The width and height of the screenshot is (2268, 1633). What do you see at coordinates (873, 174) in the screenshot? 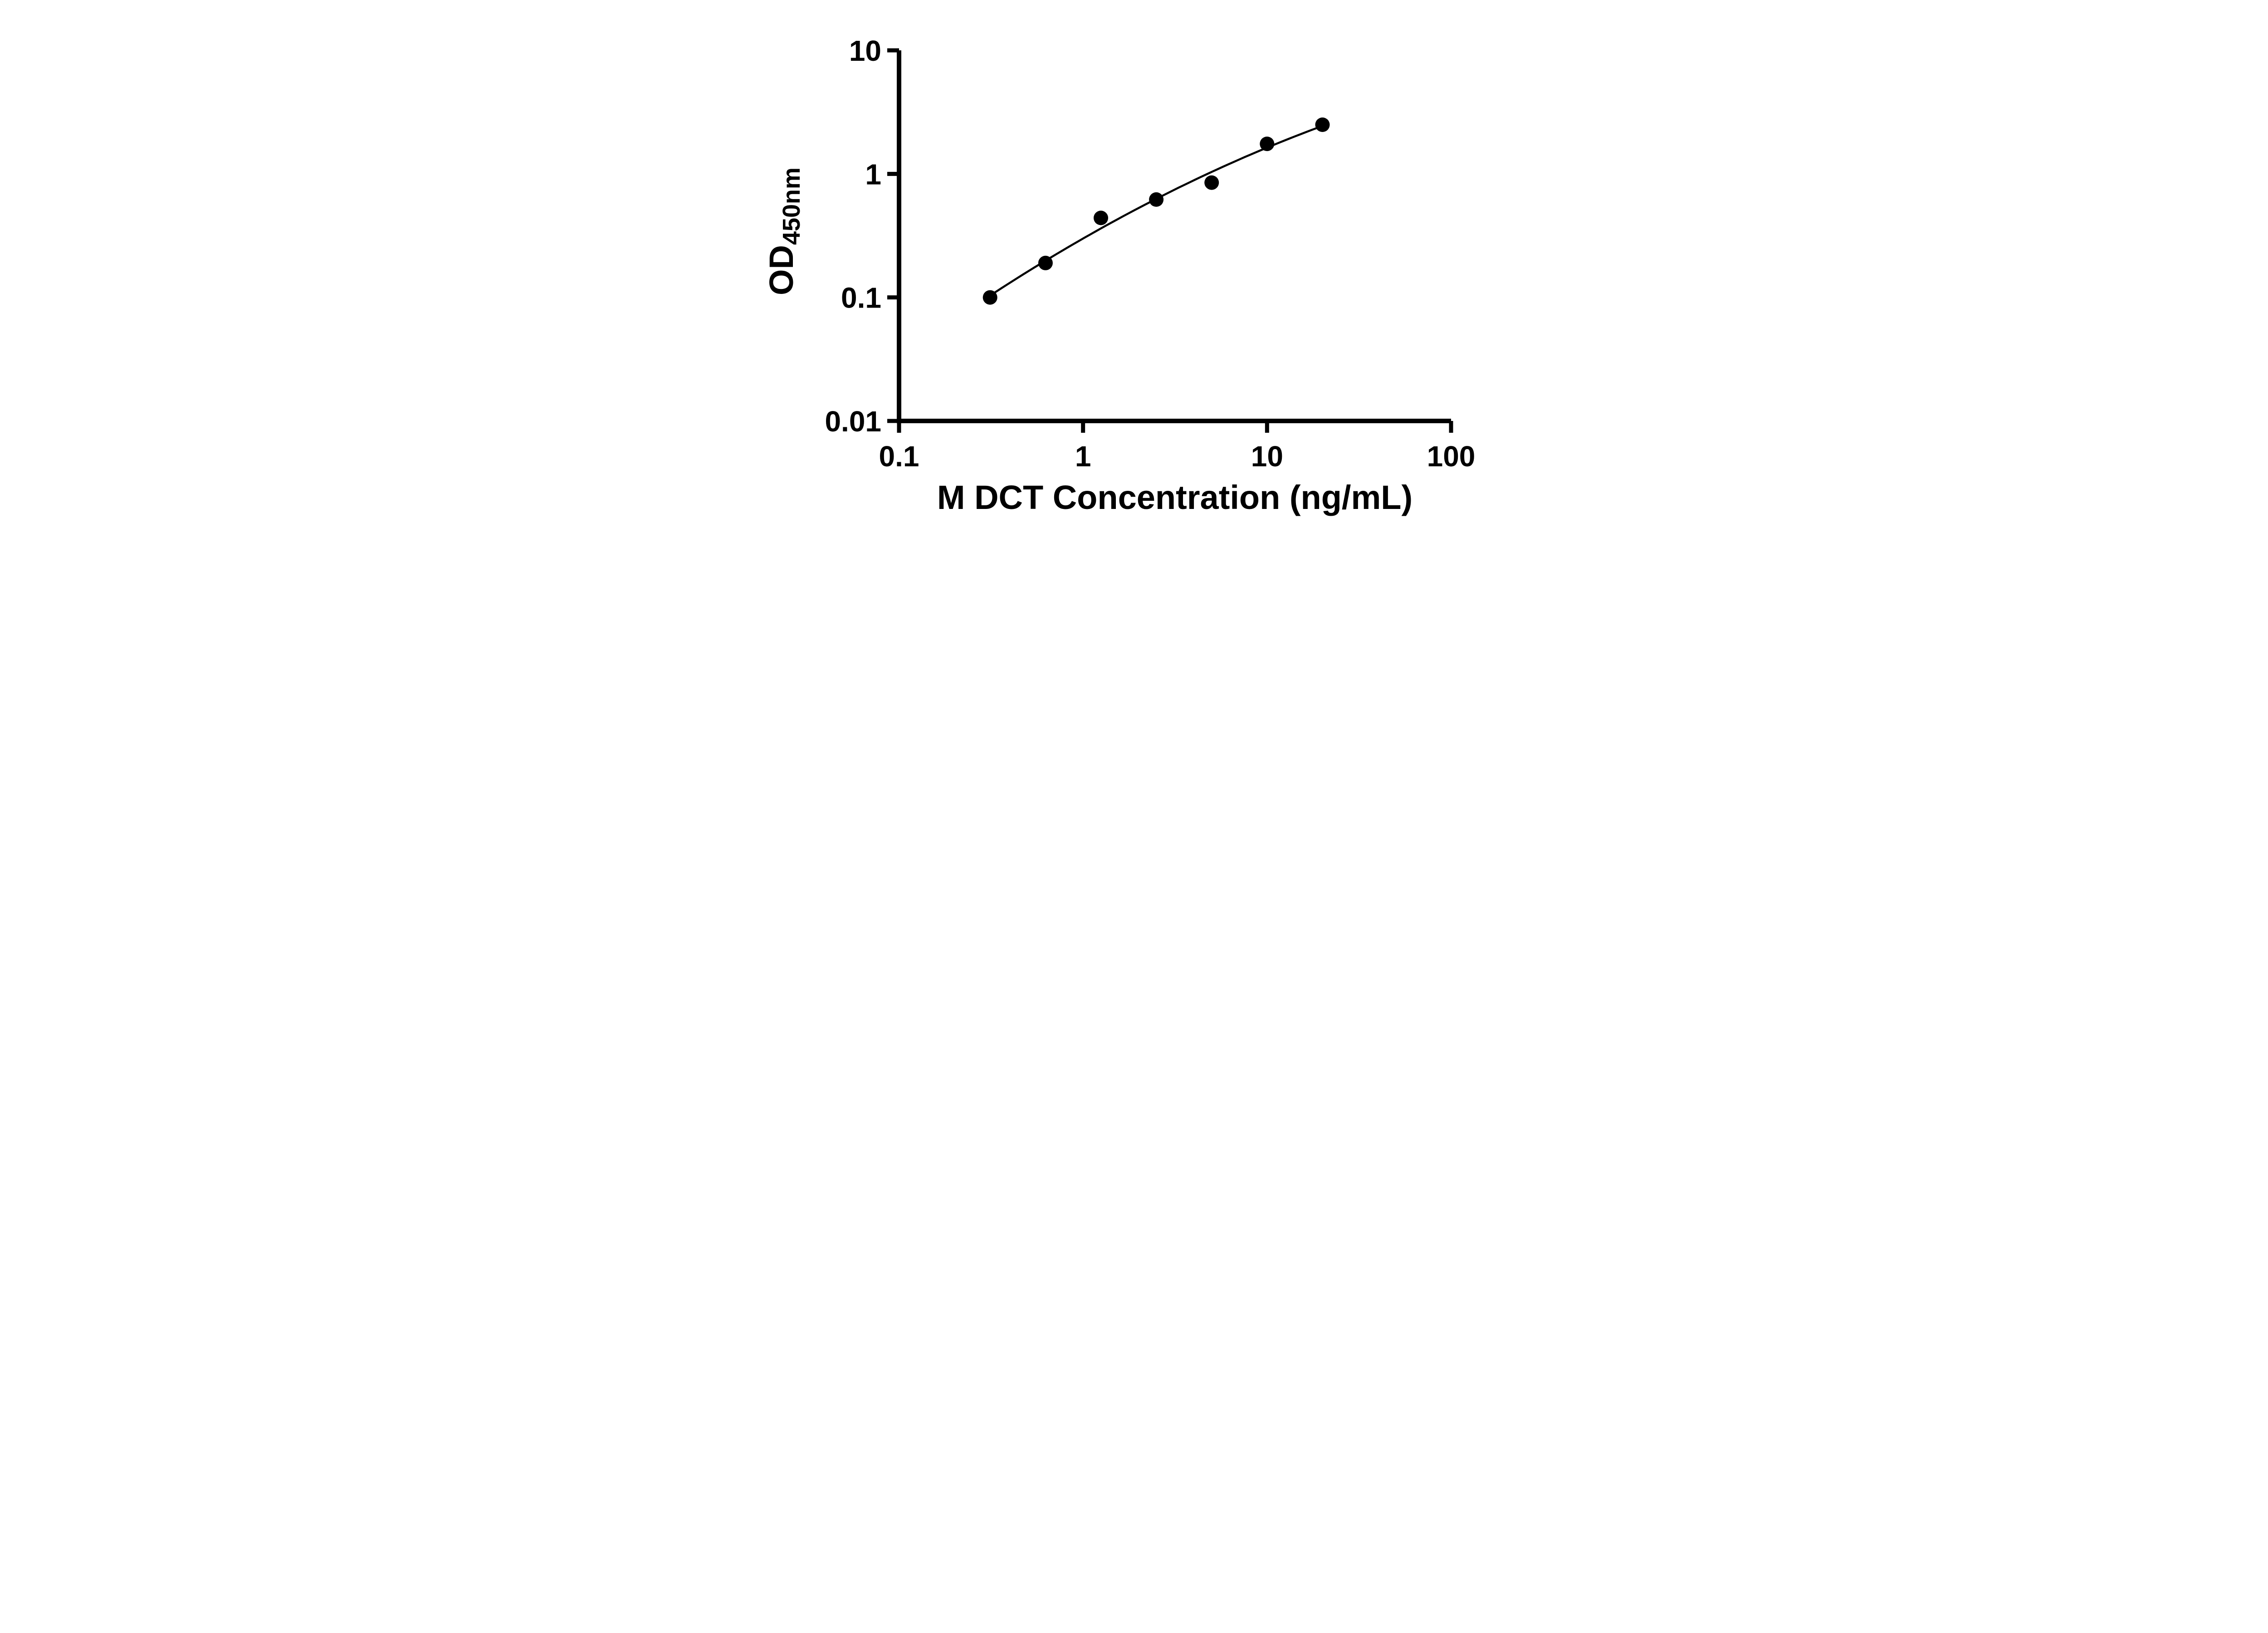
I see `y-tick-label: 1` at bounding box center [873, 174].